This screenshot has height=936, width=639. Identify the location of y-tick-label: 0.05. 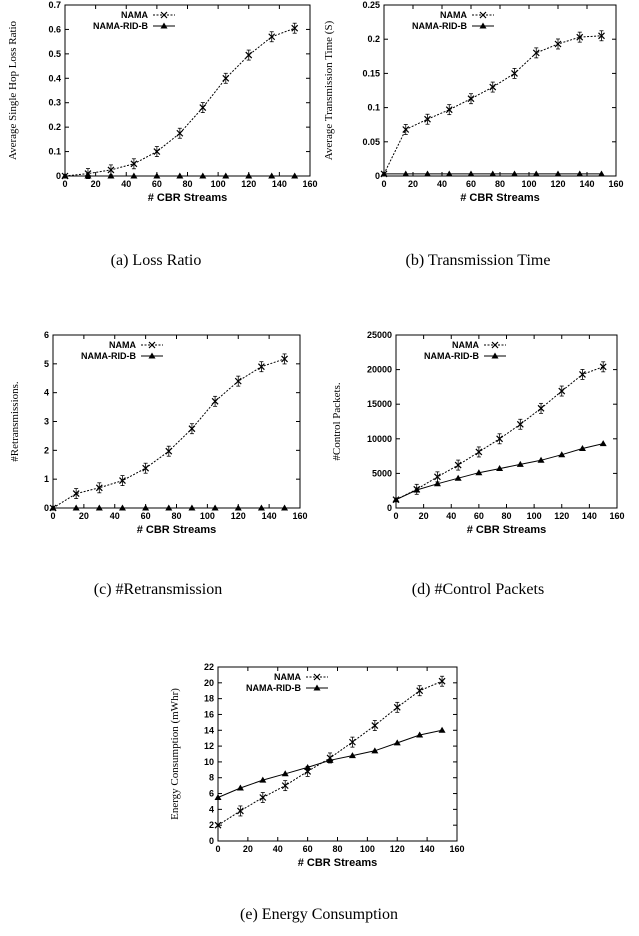
(371, 142).